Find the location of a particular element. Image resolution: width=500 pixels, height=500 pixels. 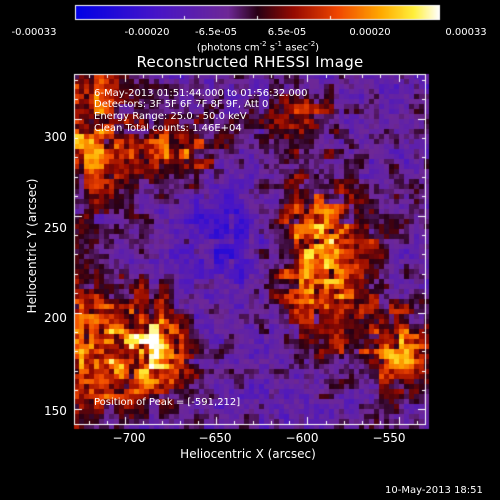

annotation-peak-position: Position of Peak = [-591,212] is located at coordinates (167, 402).